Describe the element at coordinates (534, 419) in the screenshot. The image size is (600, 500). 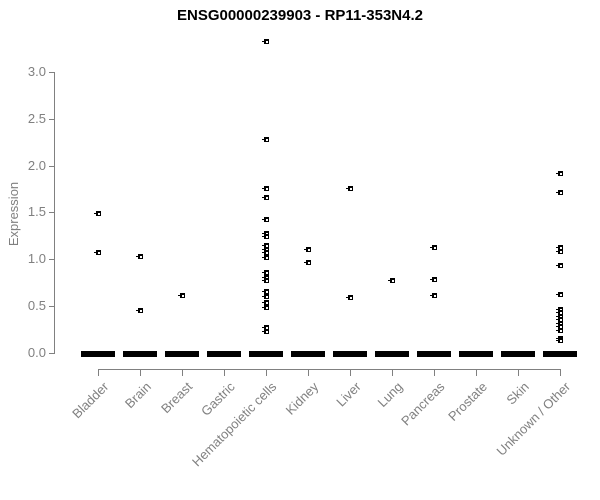
I see `x-tick-label: Unknown / Other` at that location.